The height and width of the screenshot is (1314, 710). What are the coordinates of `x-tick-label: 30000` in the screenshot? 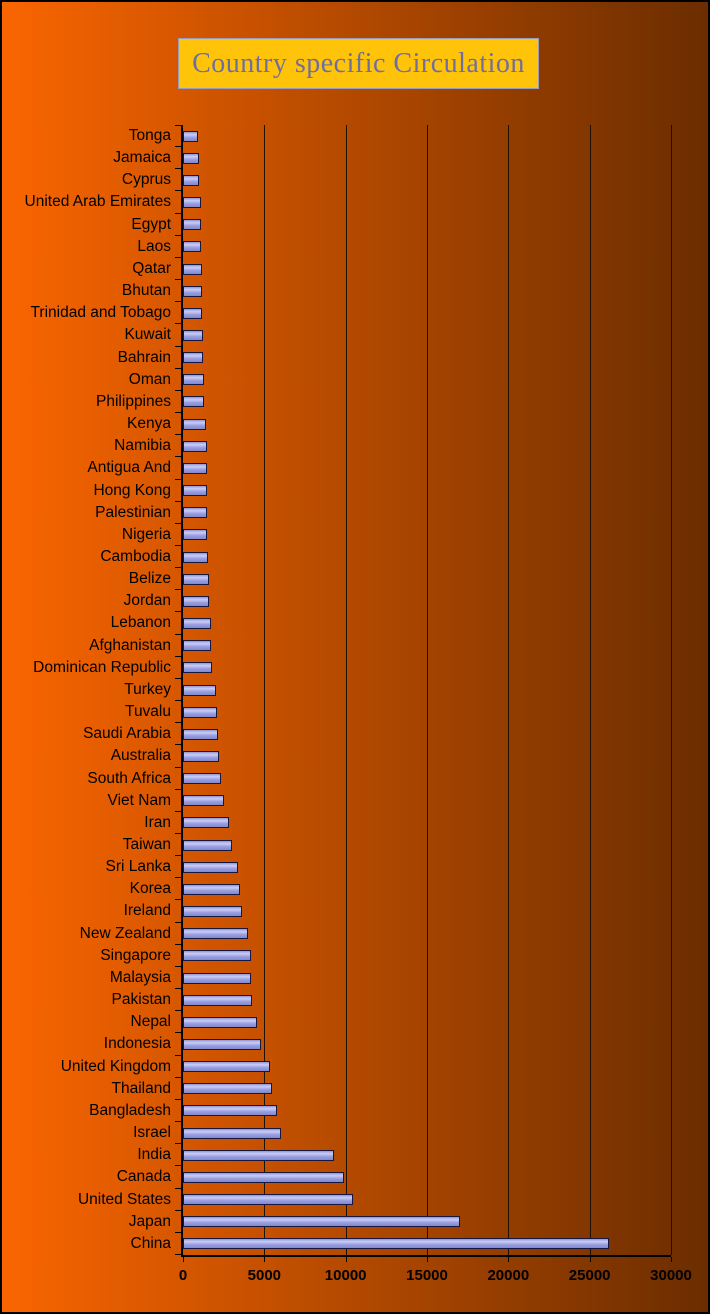 It's located at (671, 1275).